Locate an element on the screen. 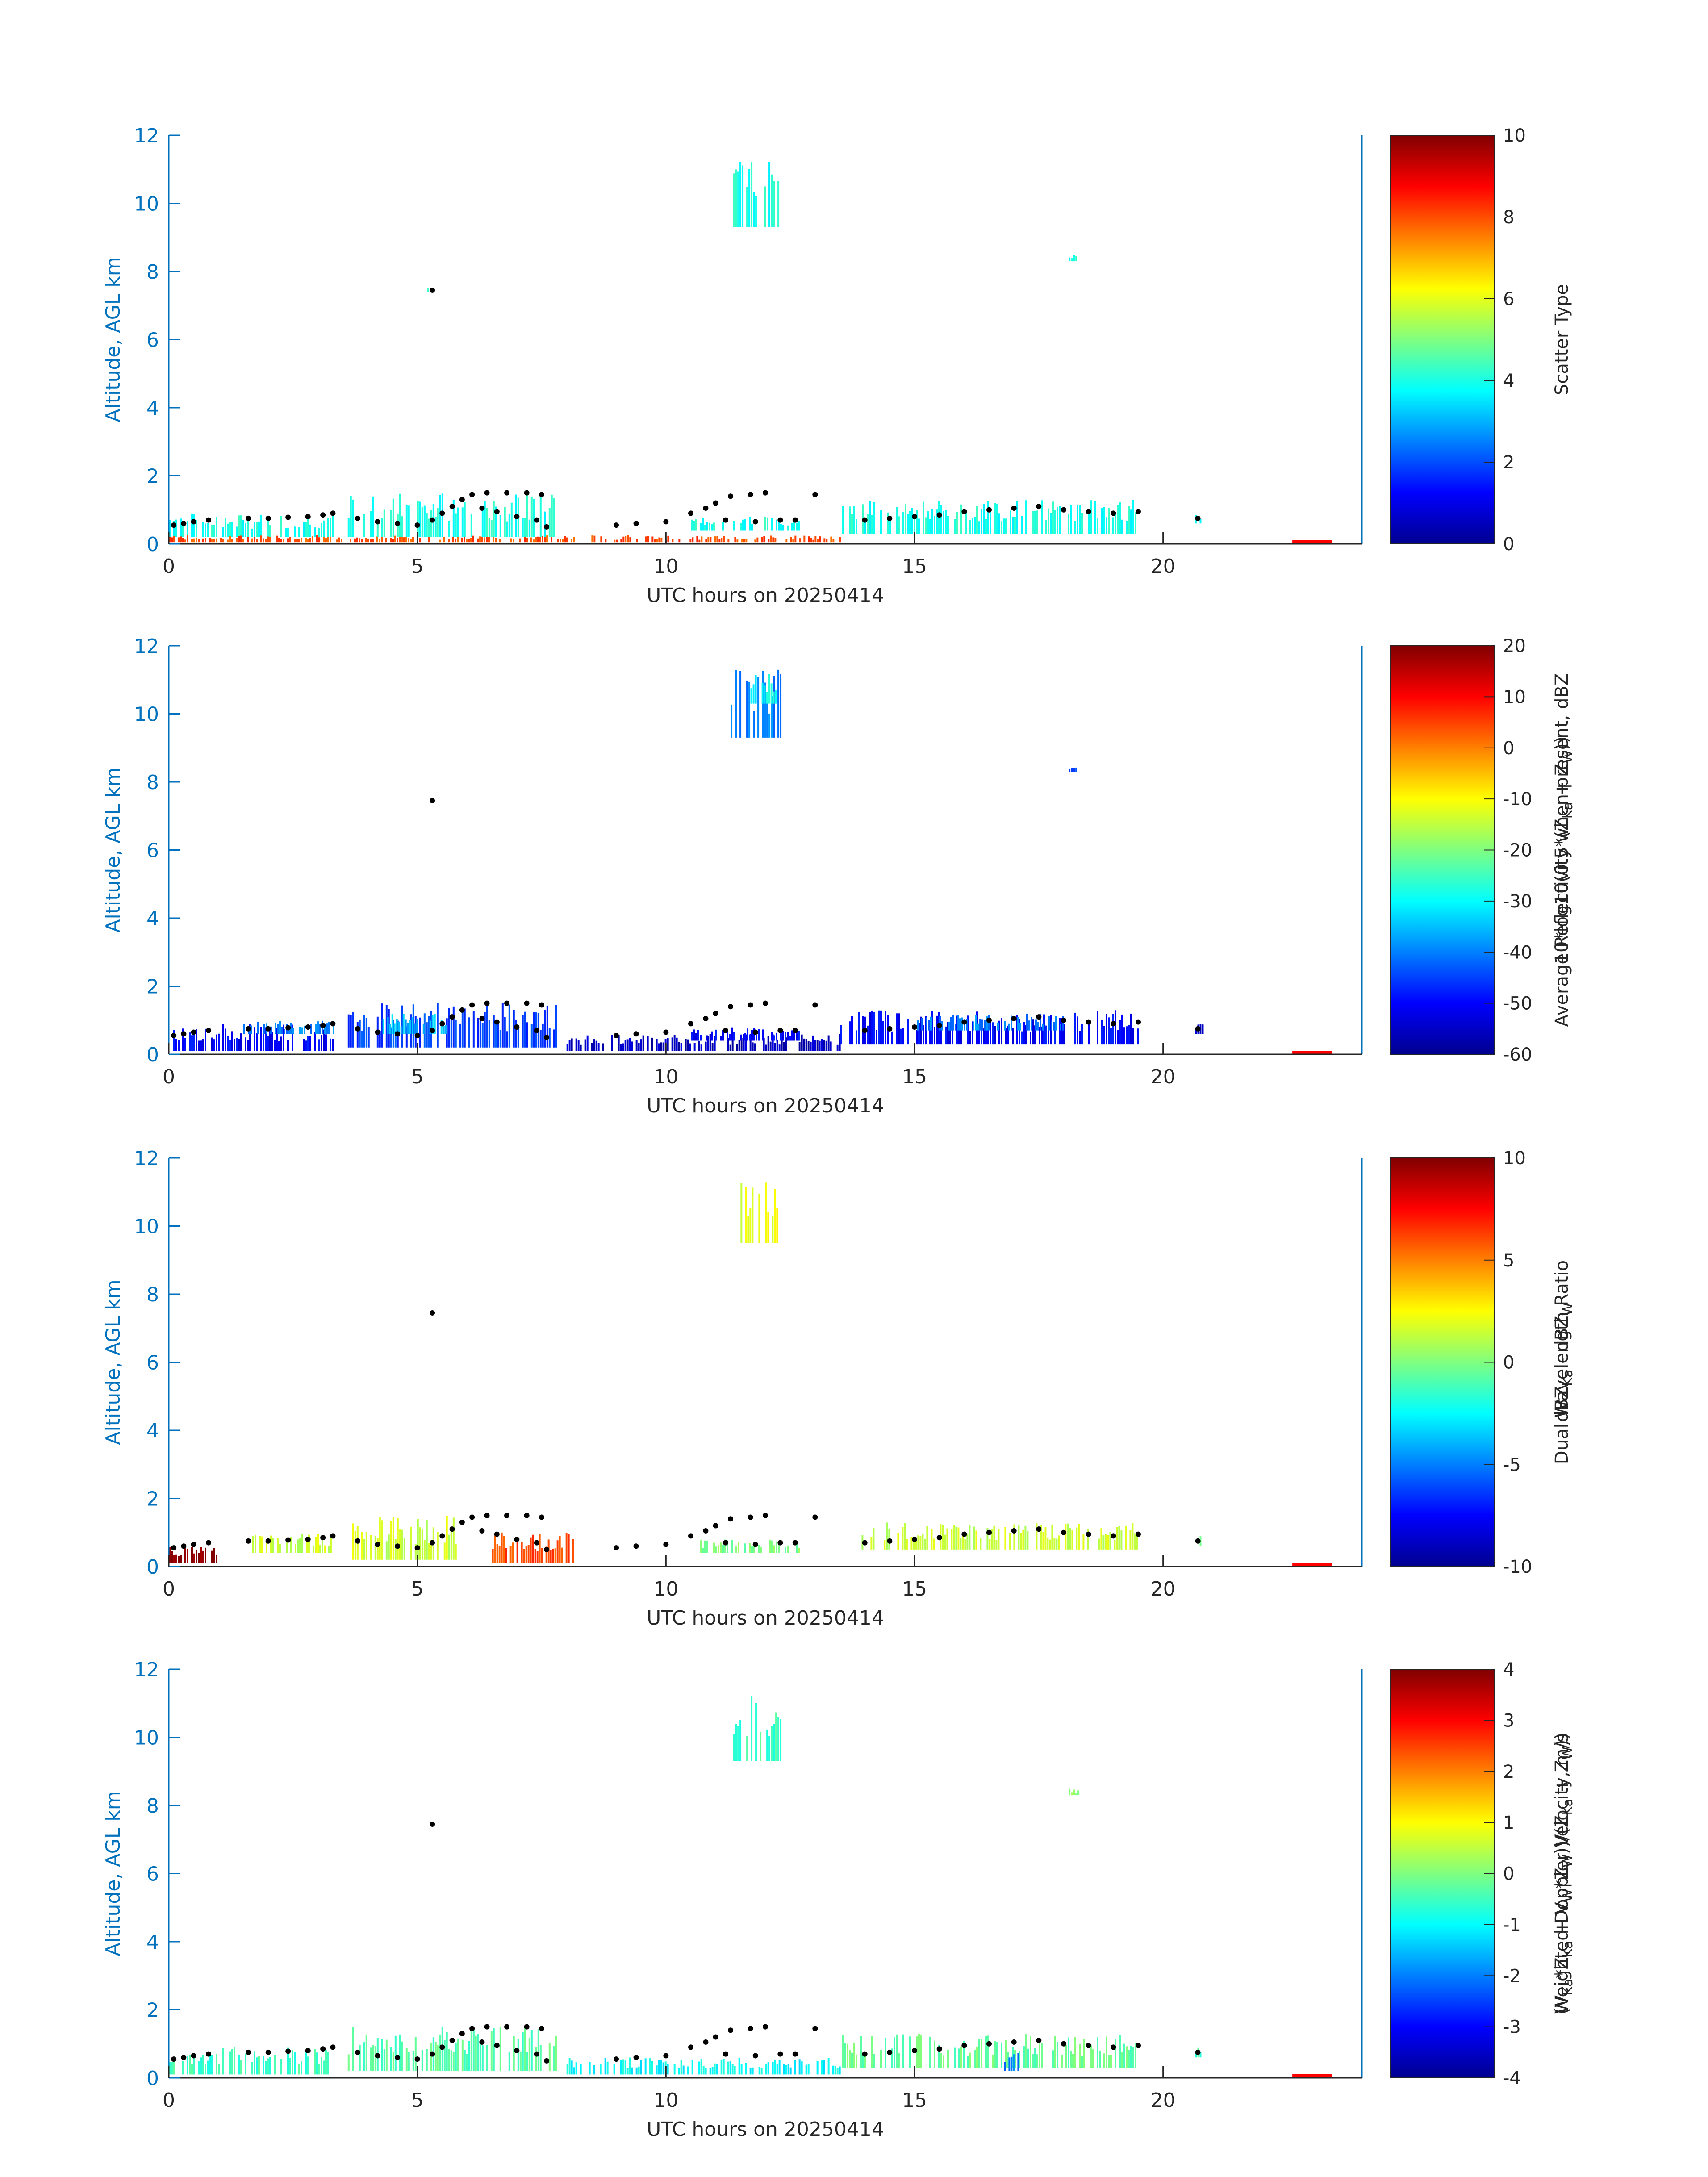 The height and width of the screenshot is (2177, 1708). colorbar-tick-label: 1 is located at coordinates (1508, 1823).